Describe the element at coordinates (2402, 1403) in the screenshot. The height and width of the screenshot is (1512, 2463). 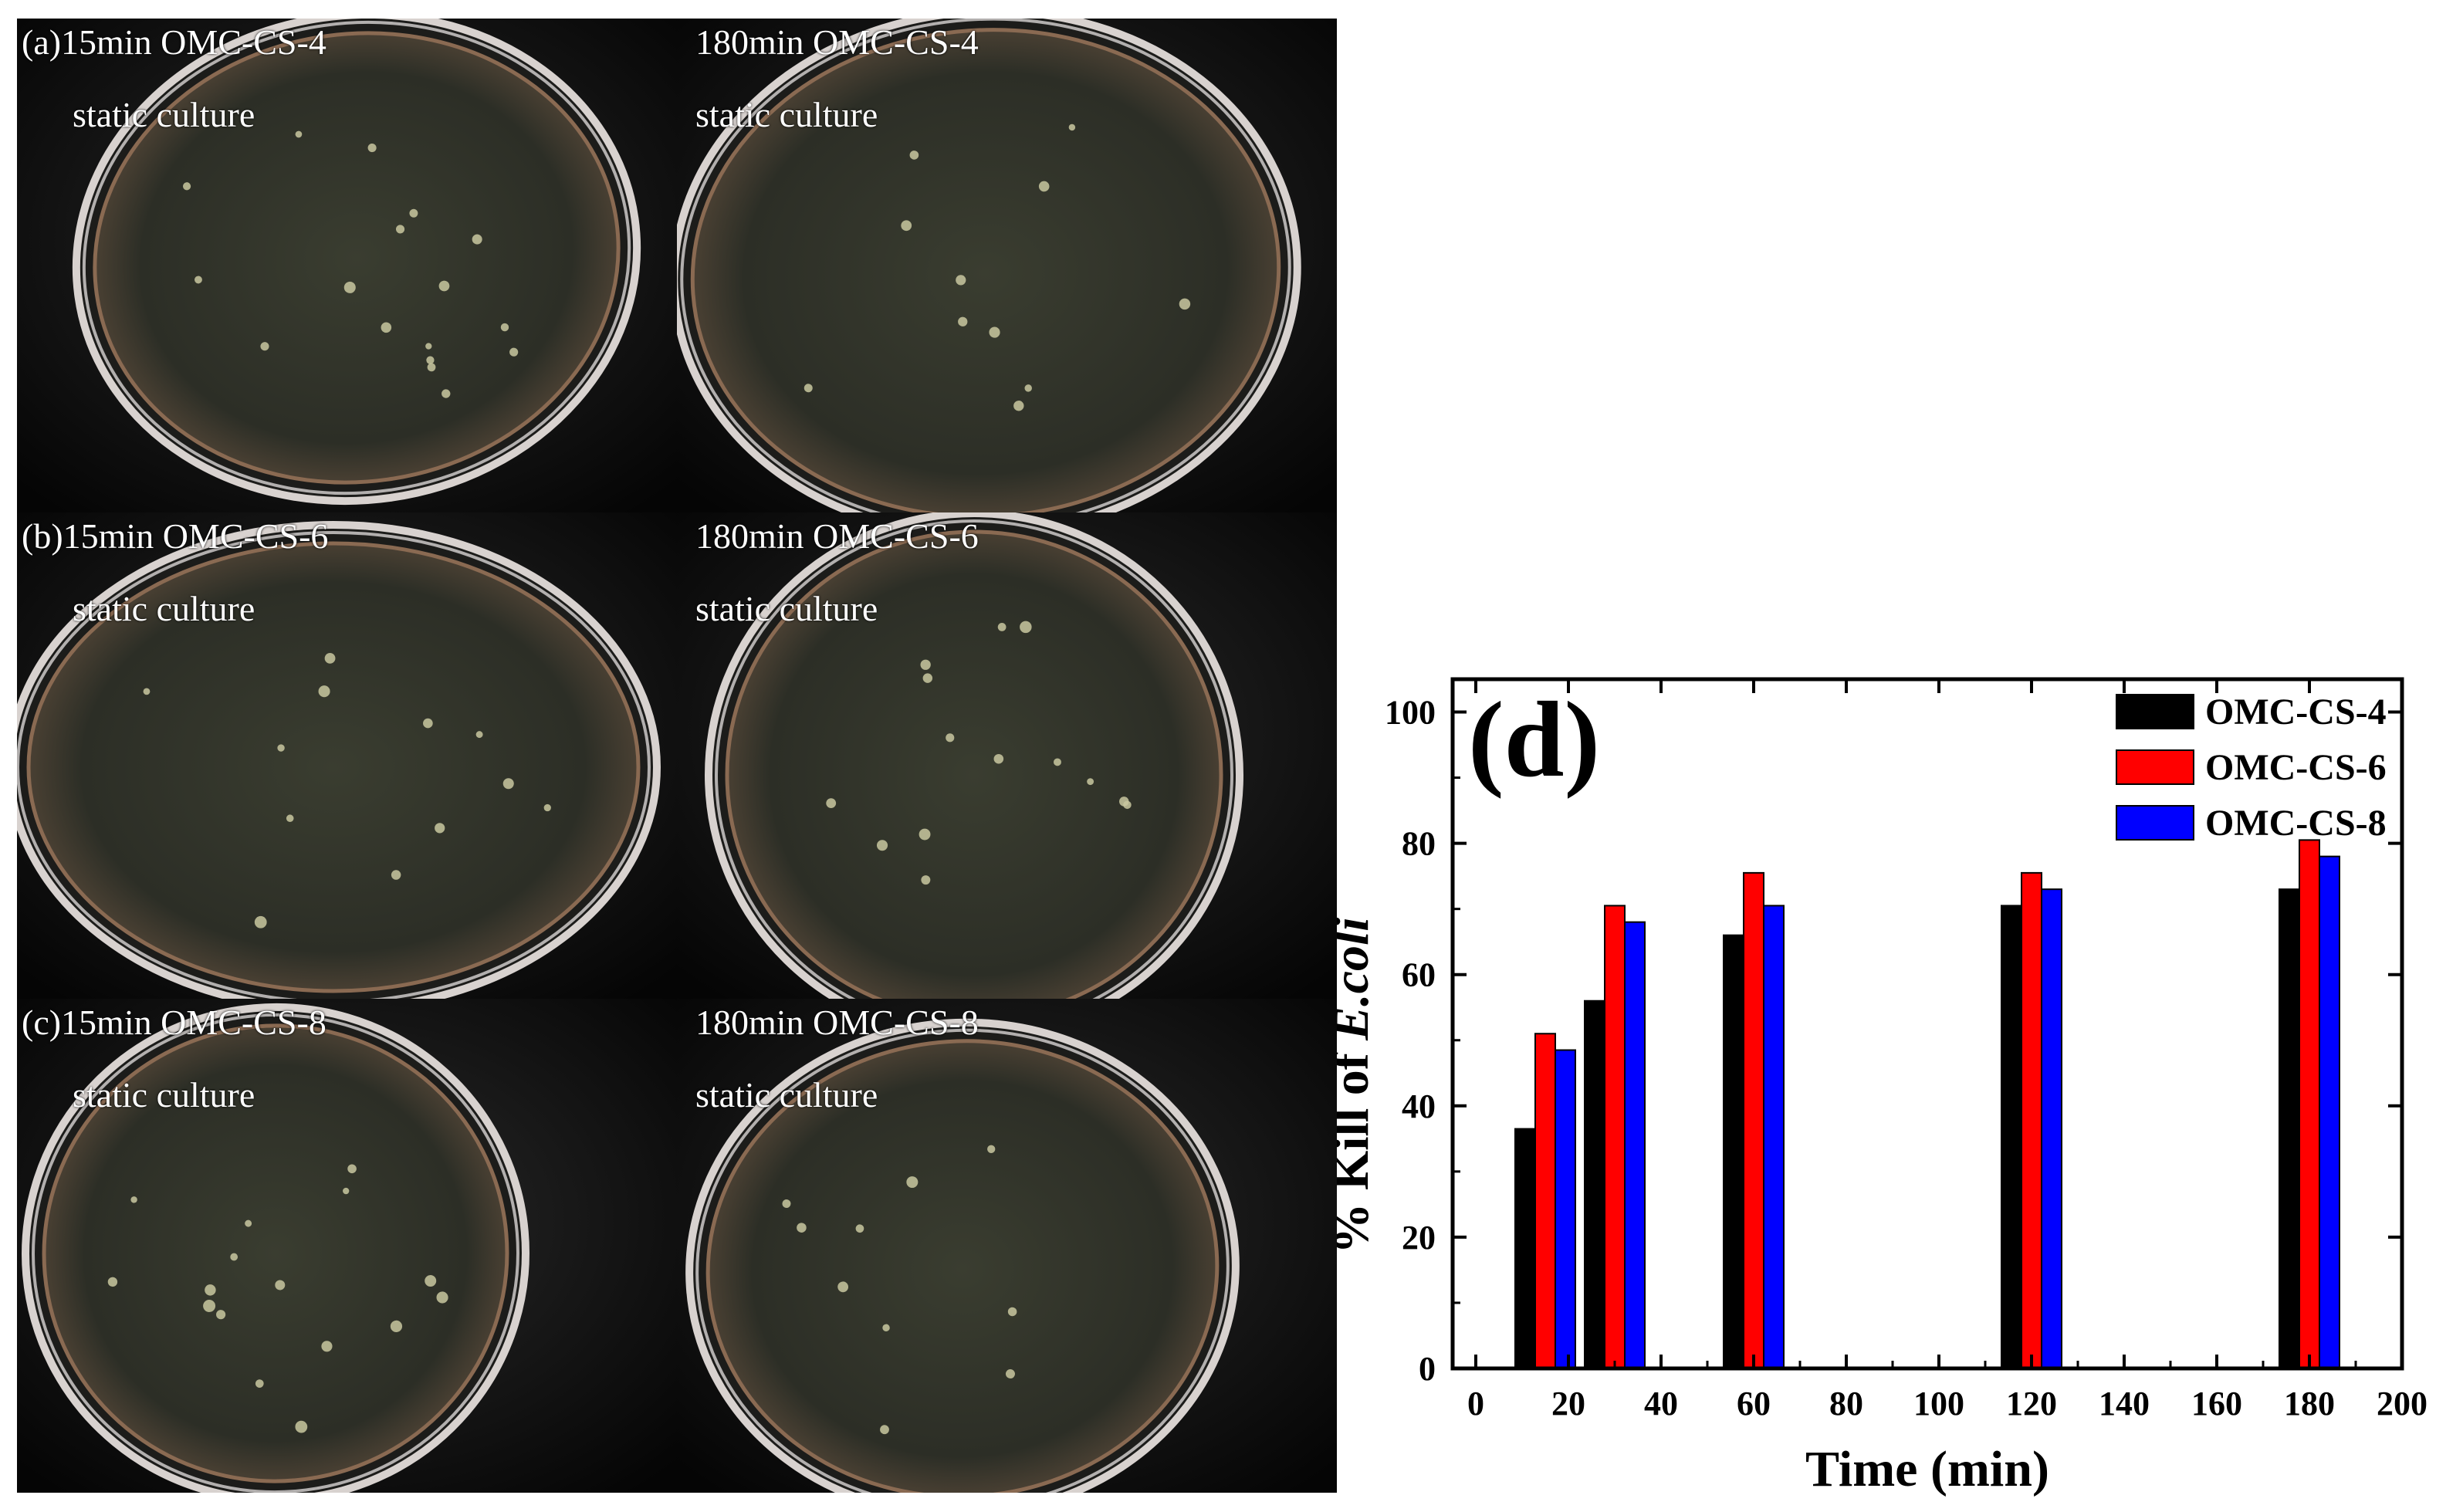
I see `x-tick-label: 200` at that location.